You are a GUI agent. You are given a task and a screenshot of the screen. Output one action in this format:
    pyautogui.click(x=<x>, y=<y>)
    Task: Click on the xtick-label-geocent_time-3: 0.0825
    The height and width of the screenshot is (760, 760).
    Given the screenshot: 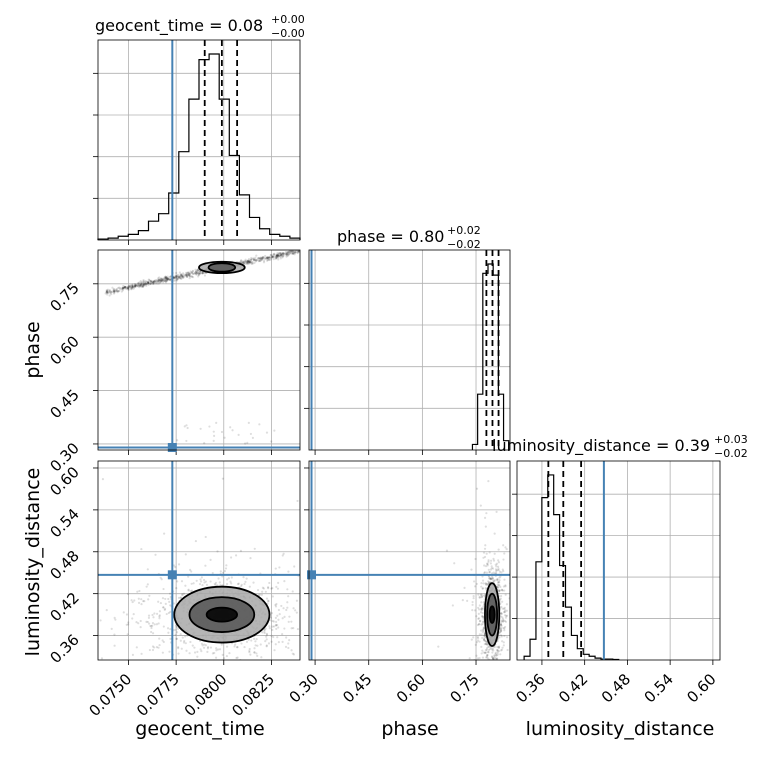 What is the action you would take?
    pyautogui.click(x=253, y=695)
    